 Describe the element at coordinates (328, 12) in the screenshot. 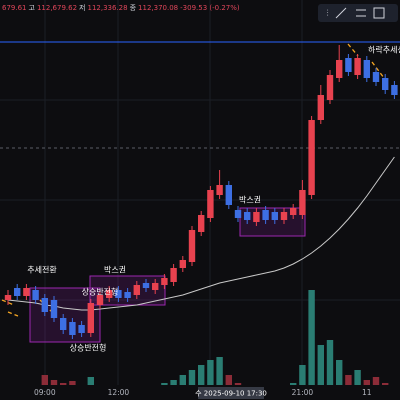

I see `toolbar-grip: ⋮` at that location.